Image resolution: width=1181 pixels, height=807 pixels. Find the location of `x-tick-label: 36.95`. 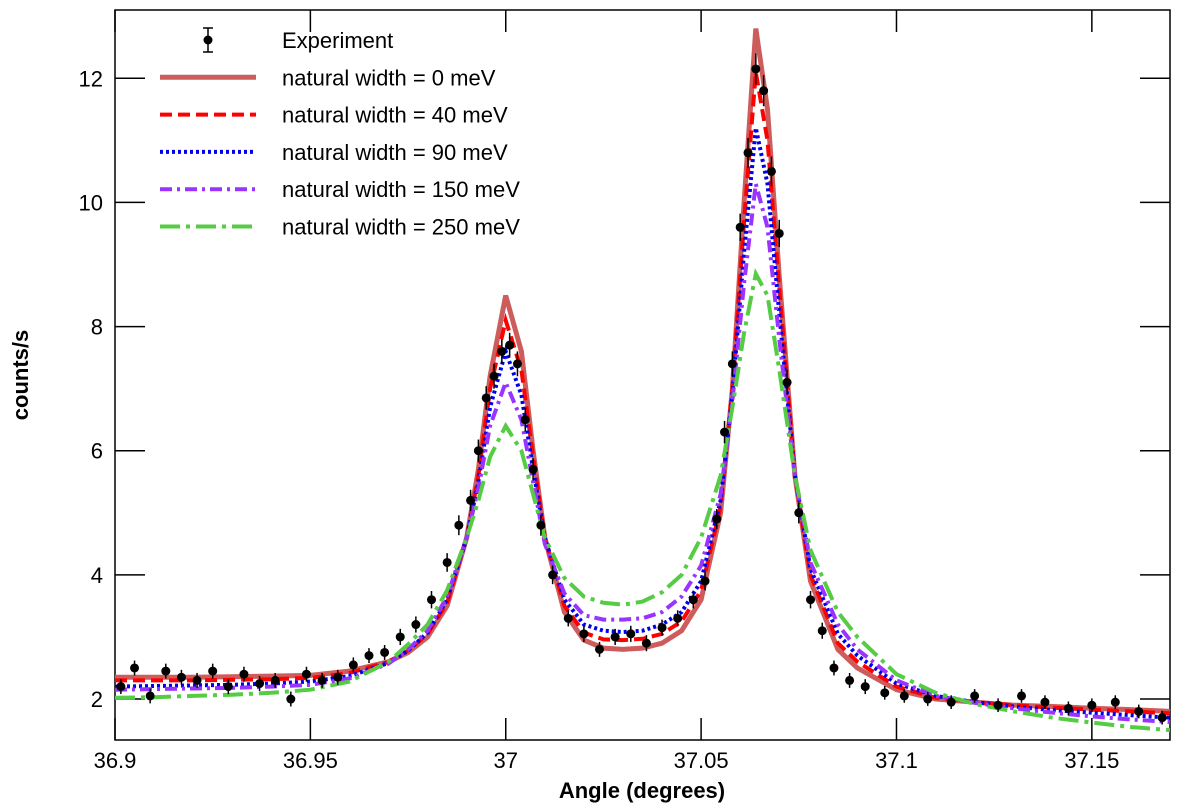

x-tick-label: 36.95 is located at coordinates (310, 760).